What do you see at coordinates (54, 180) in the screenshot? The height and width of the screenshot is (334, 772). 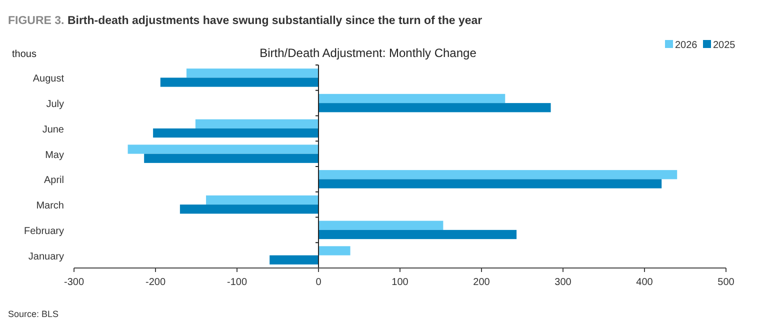 I see `y-tick-label: April` at bounding box center [54, 180].